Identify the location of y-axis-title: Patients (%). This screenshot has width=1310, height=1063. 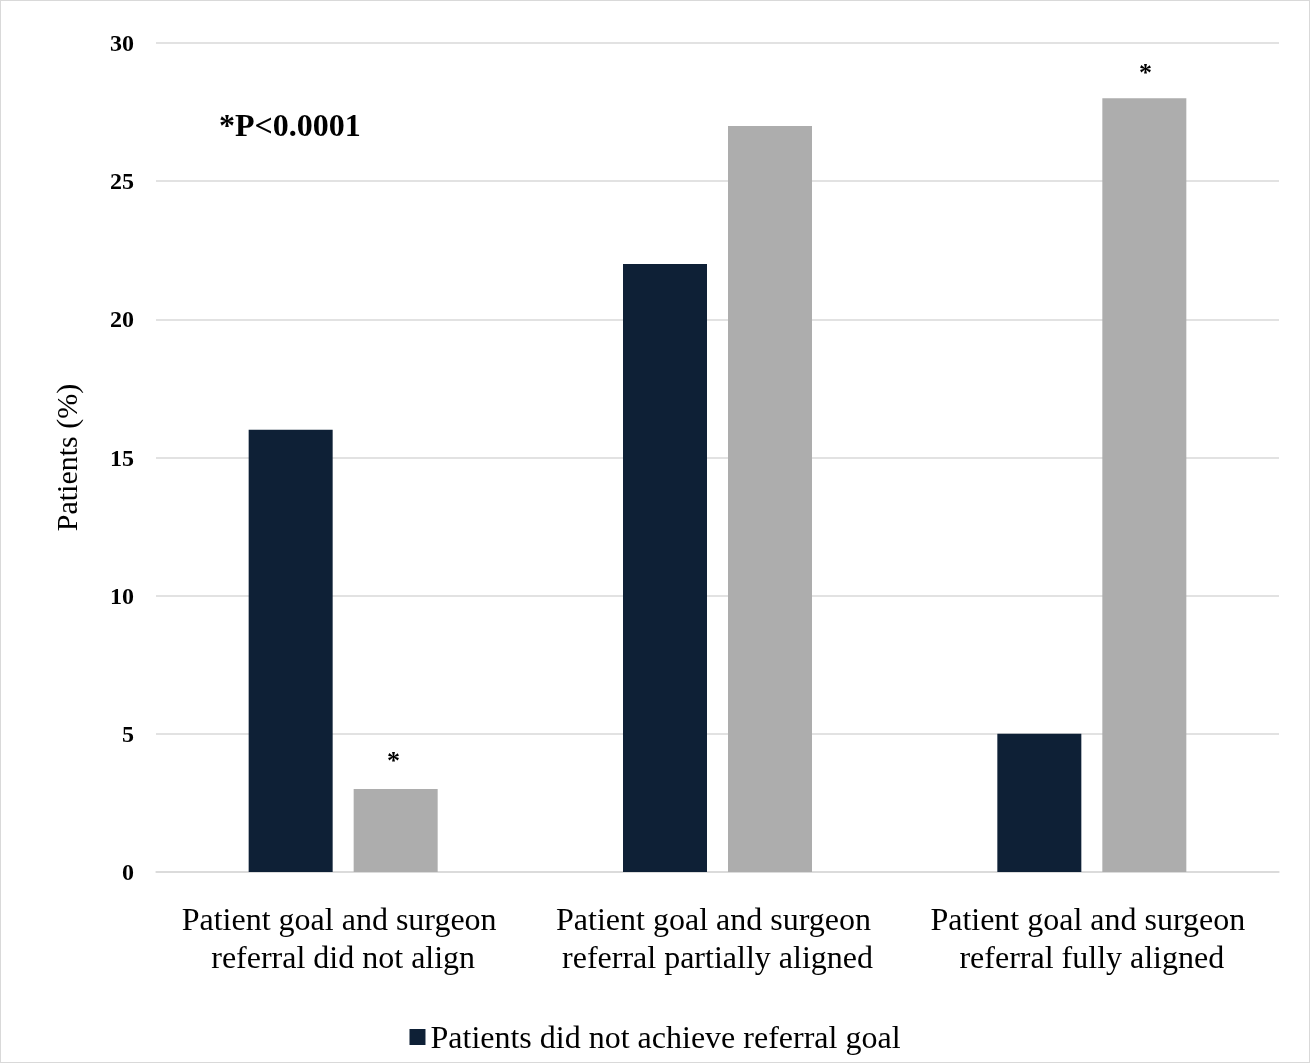
(66, 457).